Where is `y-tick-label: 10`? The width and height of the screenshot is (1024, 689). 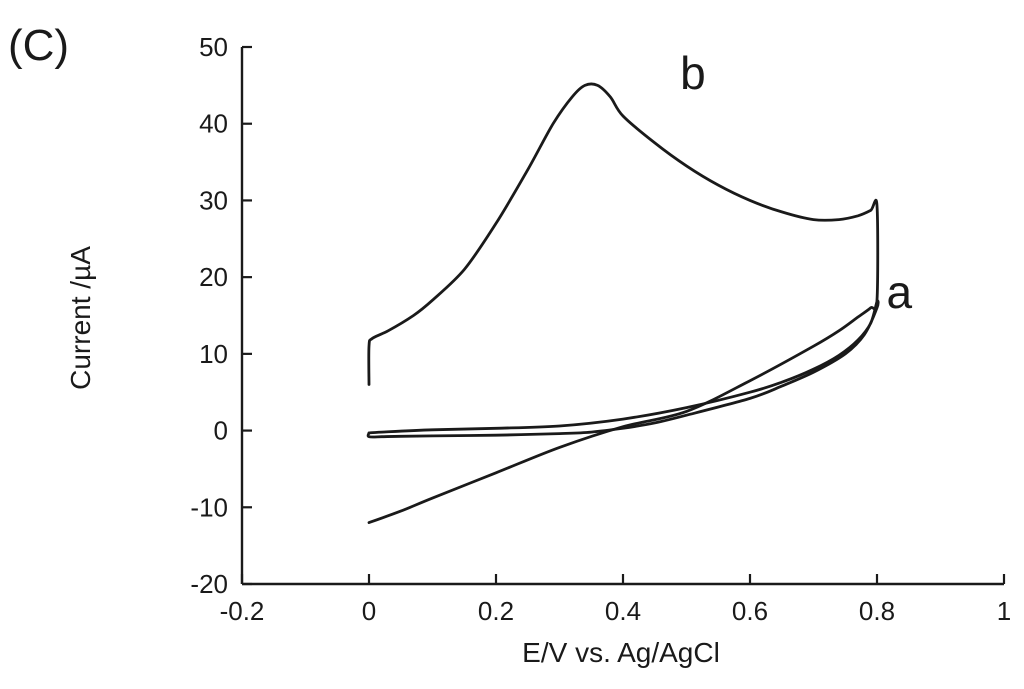
y-tick-label: 10 is located at coordinates (213, 354).